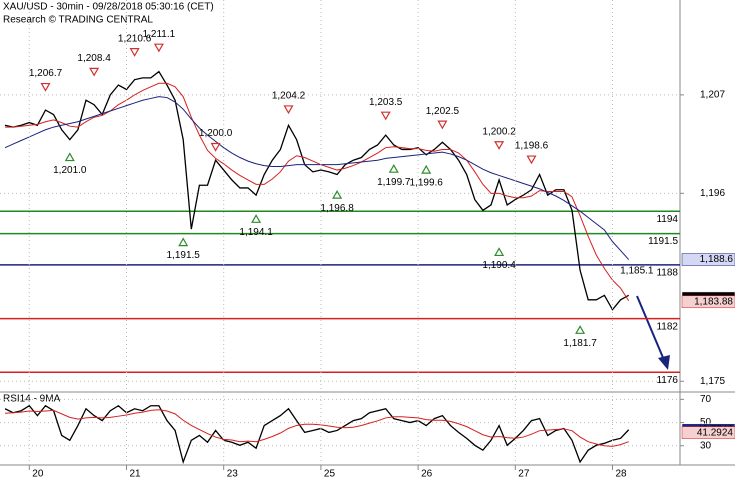  What do you see at coordinates (580, 343) in the screenshot?
I see `trough-label: 1,181.7` at bounding box center [580, 343].